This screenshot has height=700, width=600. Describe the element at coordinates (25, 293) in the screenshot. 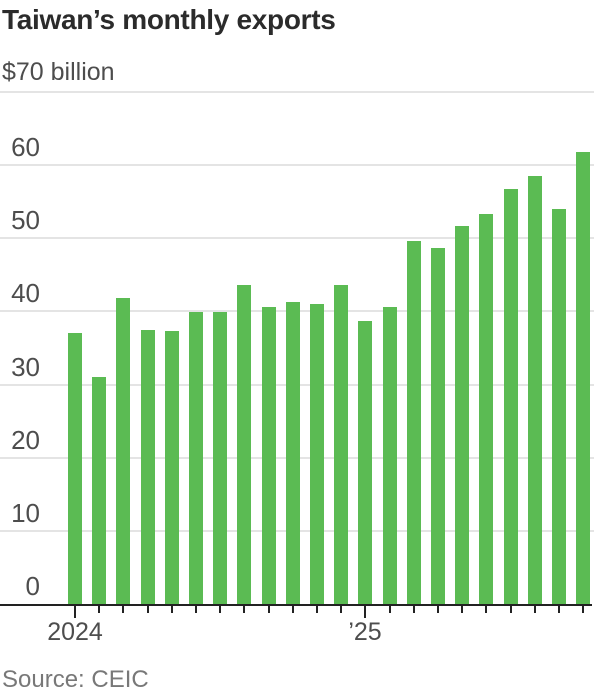

I see `y-axis-label-40: 40` at that location.